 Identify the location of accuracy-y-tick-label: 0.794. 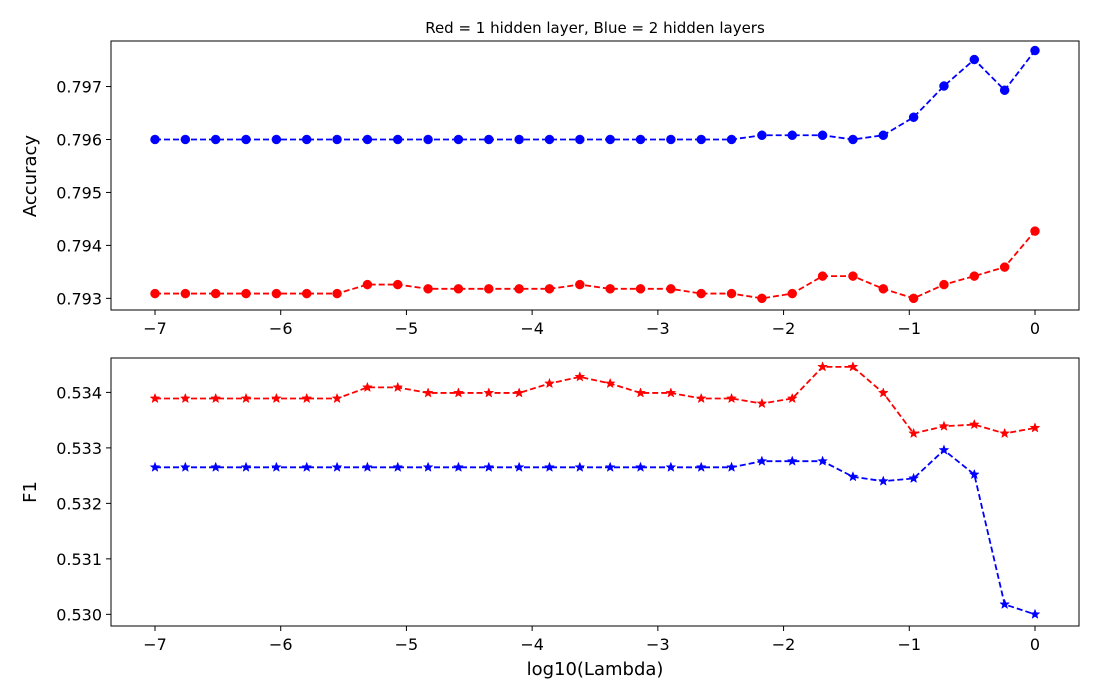
(79, 245).